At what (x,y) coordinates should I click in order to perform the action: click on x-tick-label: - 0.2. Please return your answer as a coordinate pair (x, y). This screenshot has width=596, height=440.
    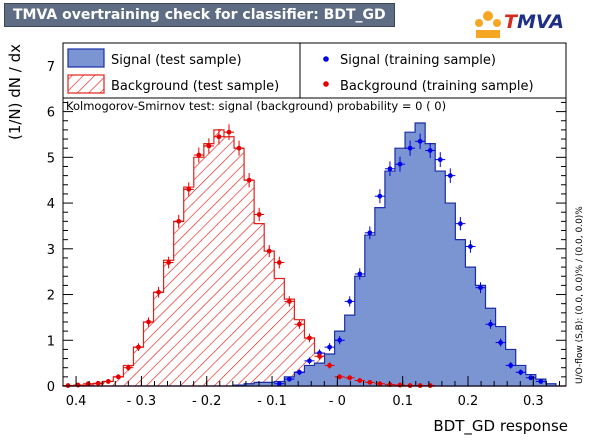
    Looking at the image, I should click on (207, 401).